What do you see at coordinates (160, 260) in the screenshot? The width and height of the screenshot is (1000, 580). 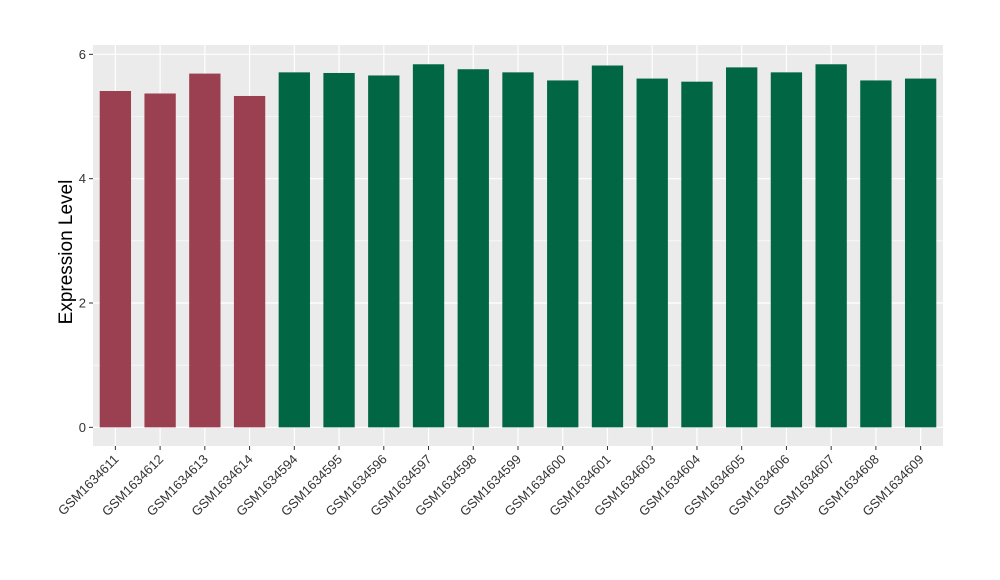 I see `bar-GSM1634612` at bounding box center [160, 260].